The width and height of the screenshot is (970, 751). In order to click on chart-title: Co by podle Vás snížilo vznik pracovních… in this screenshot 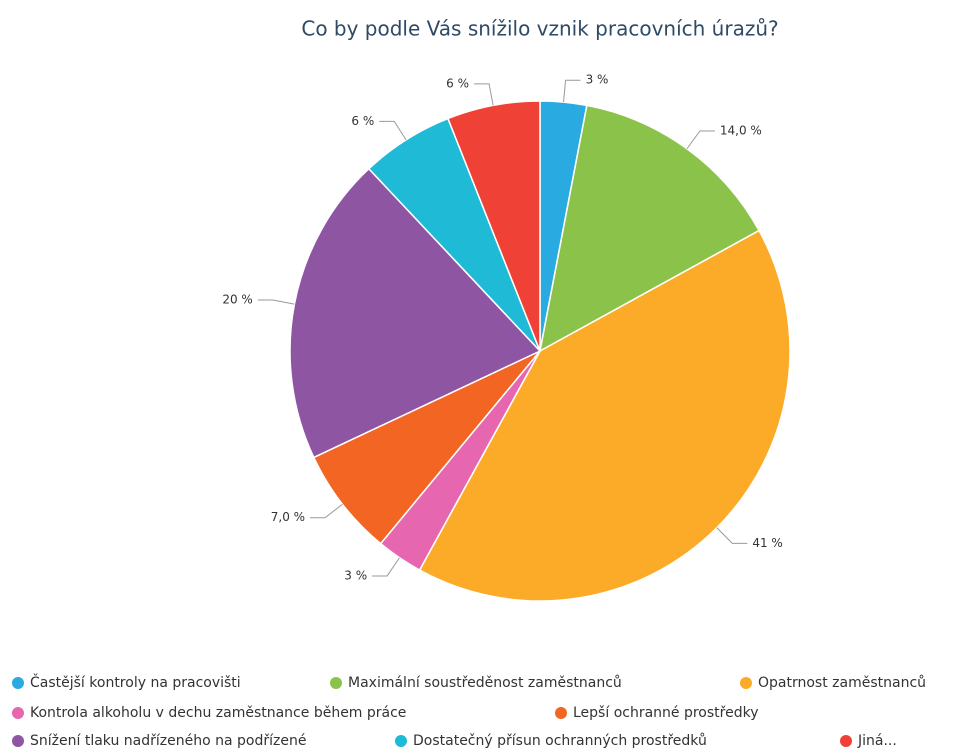, I will do `click(539, 29)`.